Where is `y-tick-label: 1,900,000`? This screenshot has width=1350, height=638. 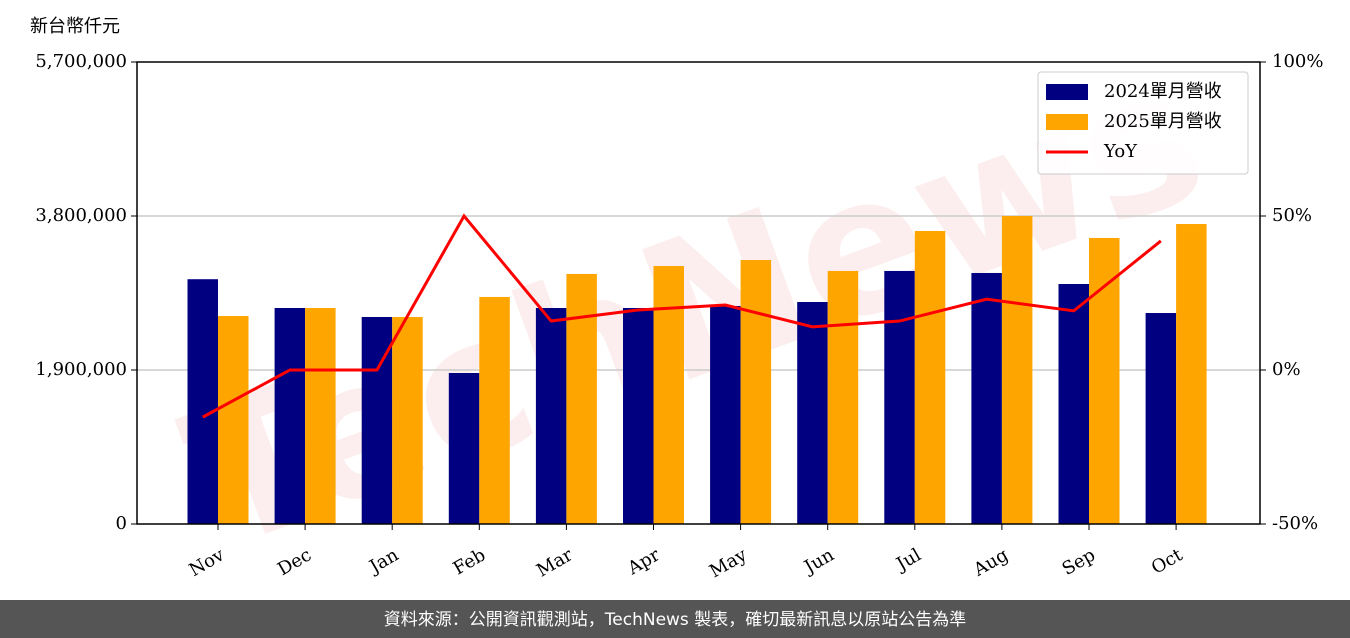 y-tick-label: 1,900,000 is located at coordinates (81, 369).